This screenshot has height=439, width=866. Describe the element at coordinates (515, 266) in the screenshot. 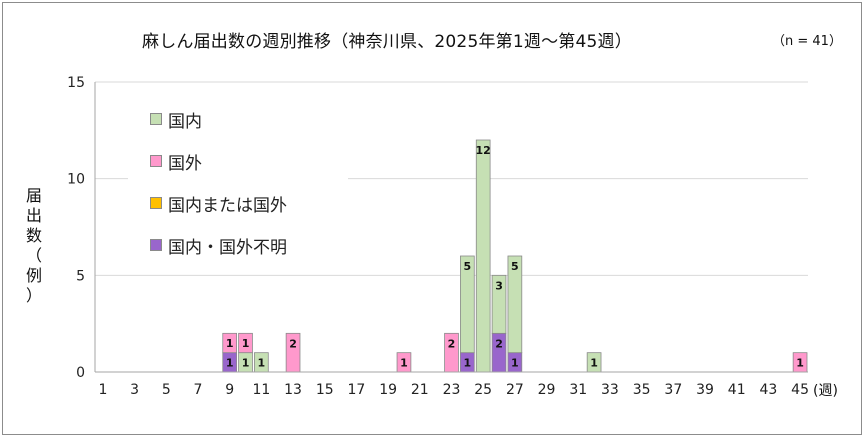

I see `data-label-week-27-series-1: 5` at that location.